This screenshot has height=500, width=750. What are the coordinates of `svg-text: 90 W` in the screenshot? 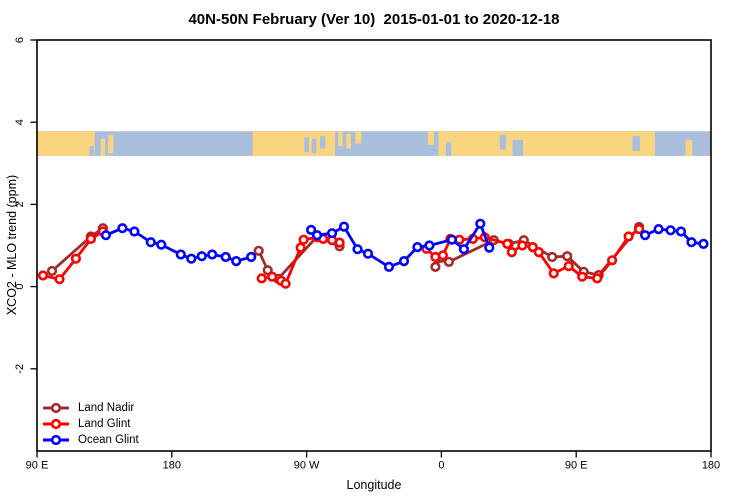 It's located at (307, 466).